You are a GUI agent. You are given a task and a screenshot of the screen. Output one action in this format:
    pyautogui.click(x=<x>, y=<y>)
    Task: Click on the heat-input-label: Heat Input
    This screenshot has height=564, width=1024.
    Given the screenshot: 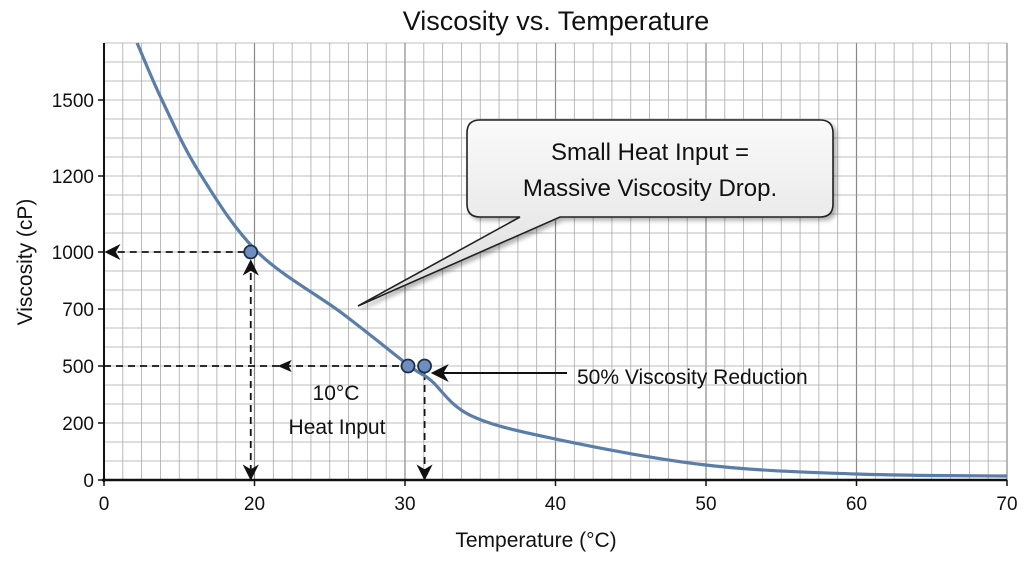 What is the action you would take?
    pyautogui.click(x=337, y=427)
    